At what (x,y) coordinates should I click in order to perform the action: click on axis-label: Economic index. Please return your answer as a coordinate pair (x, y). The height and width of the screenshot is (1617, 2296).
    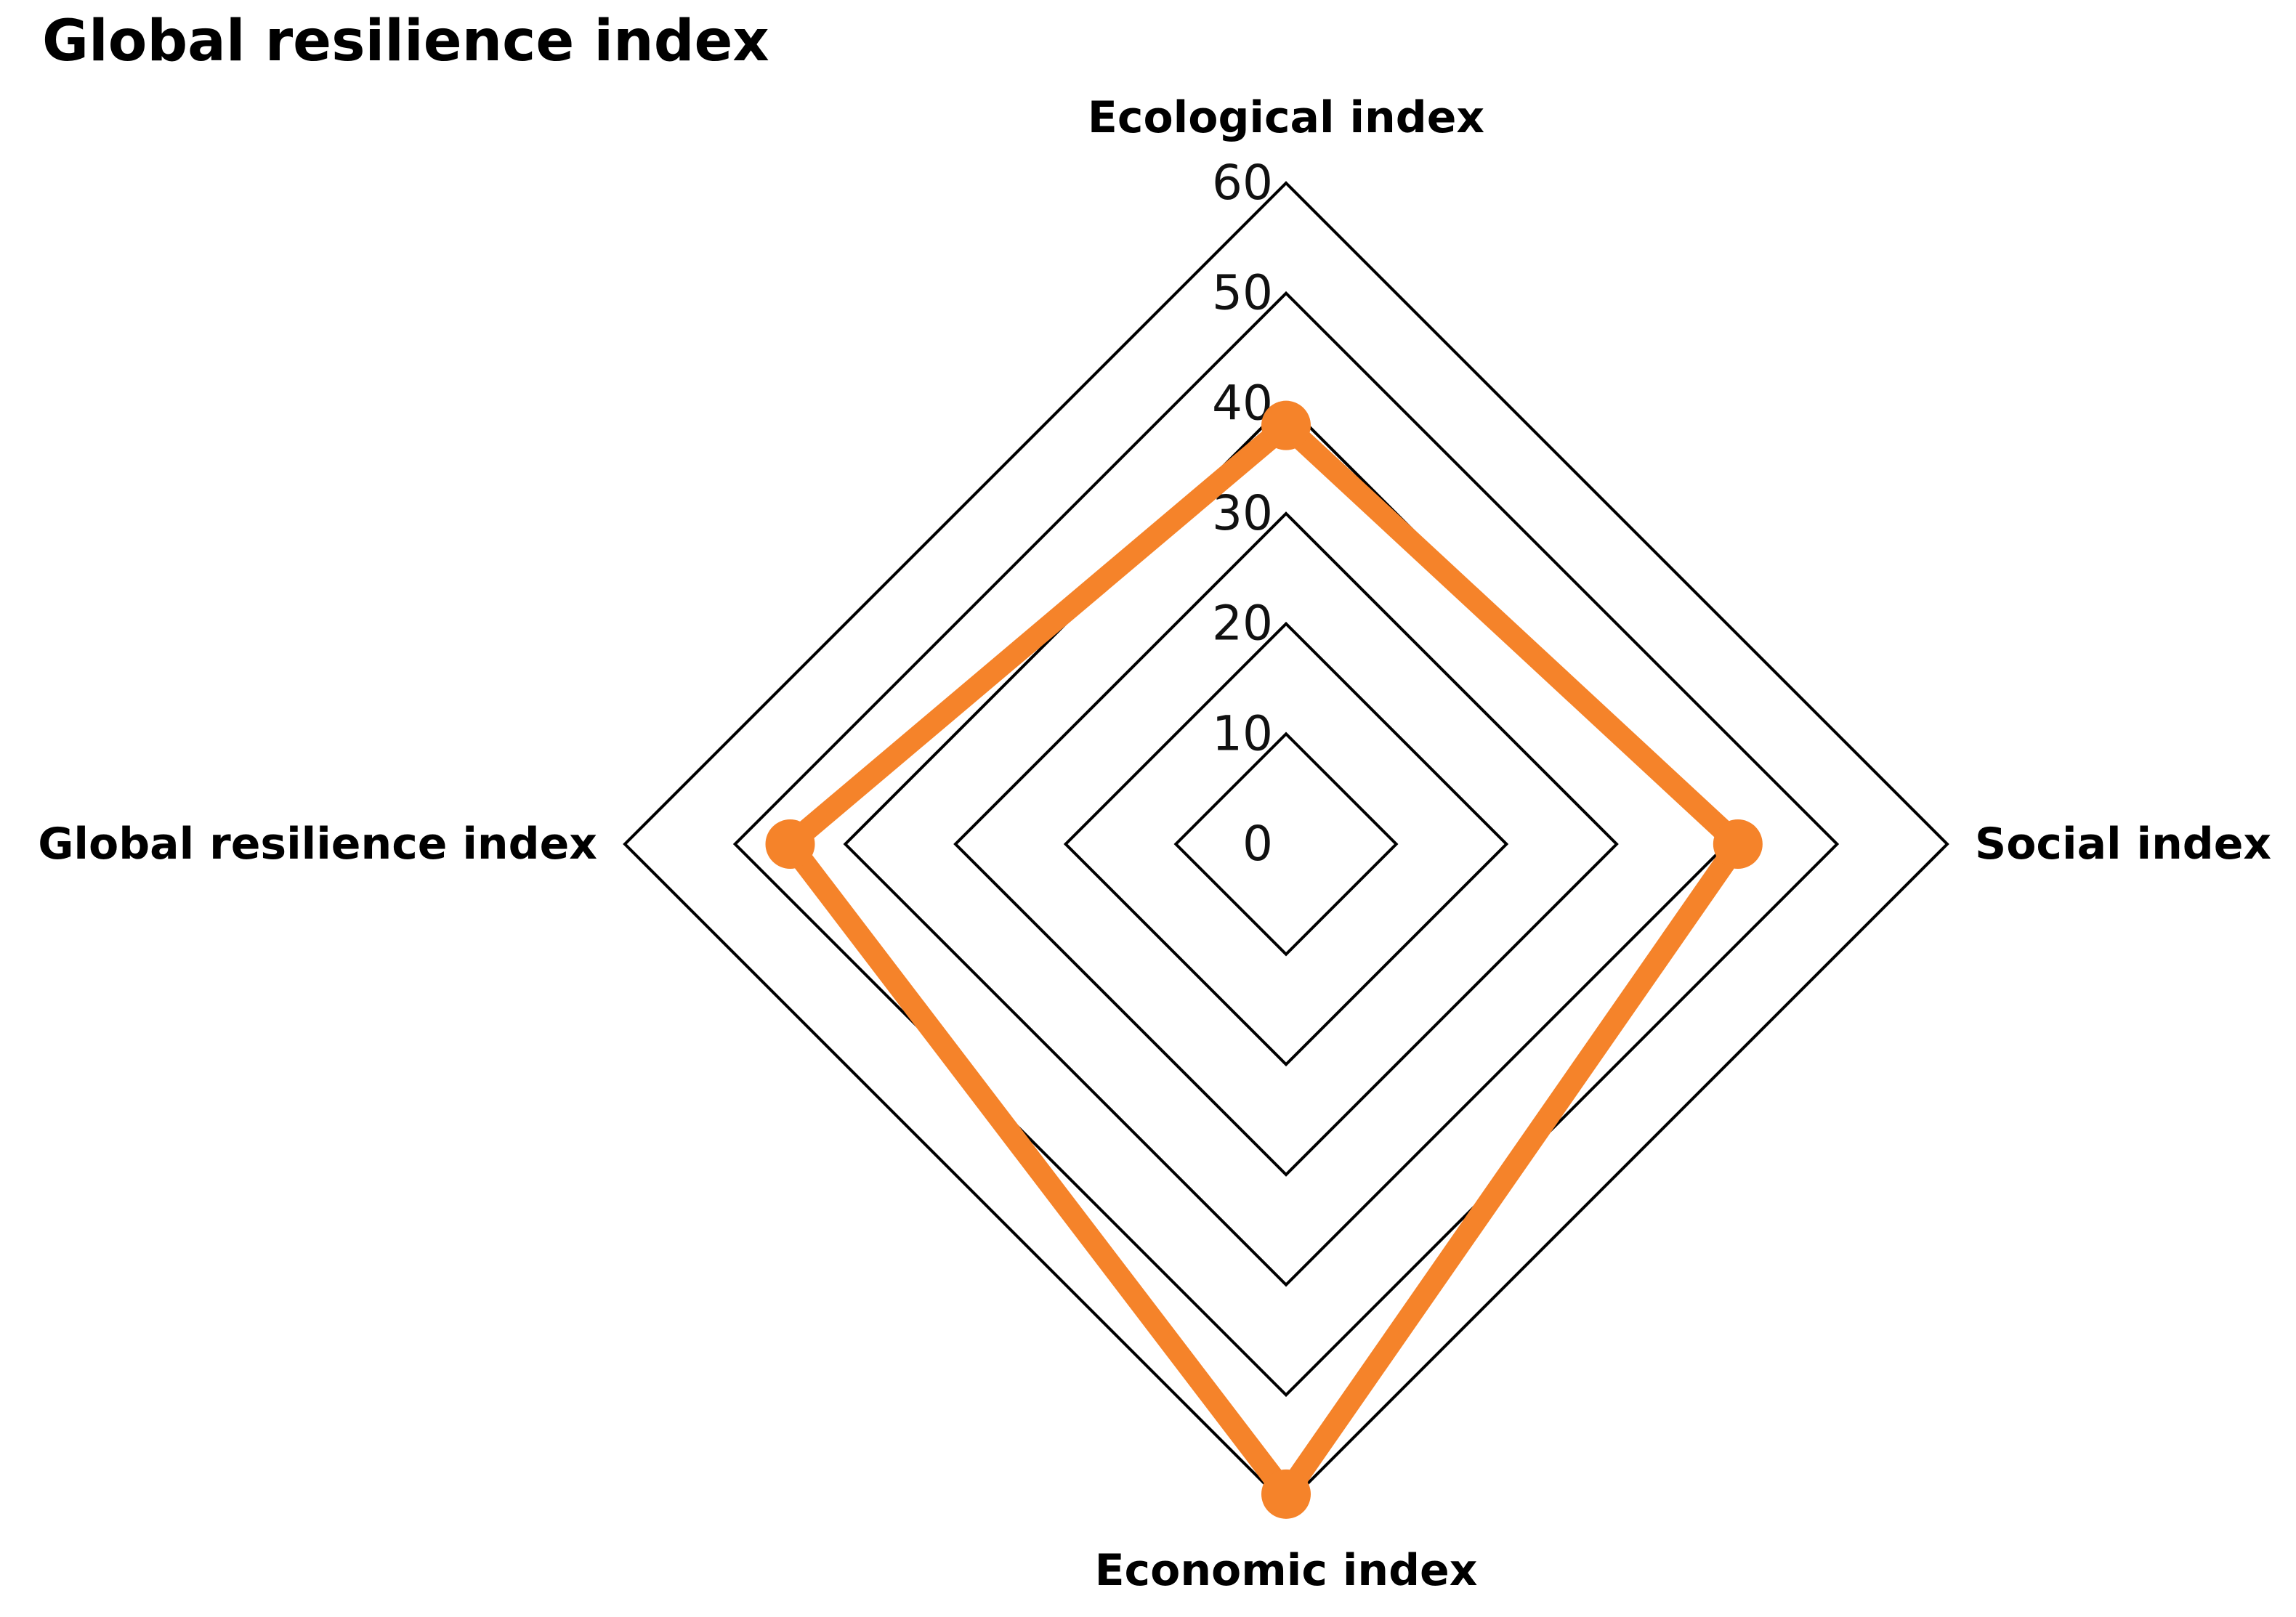
    Looking at the image, I should click on (1286, 1570).